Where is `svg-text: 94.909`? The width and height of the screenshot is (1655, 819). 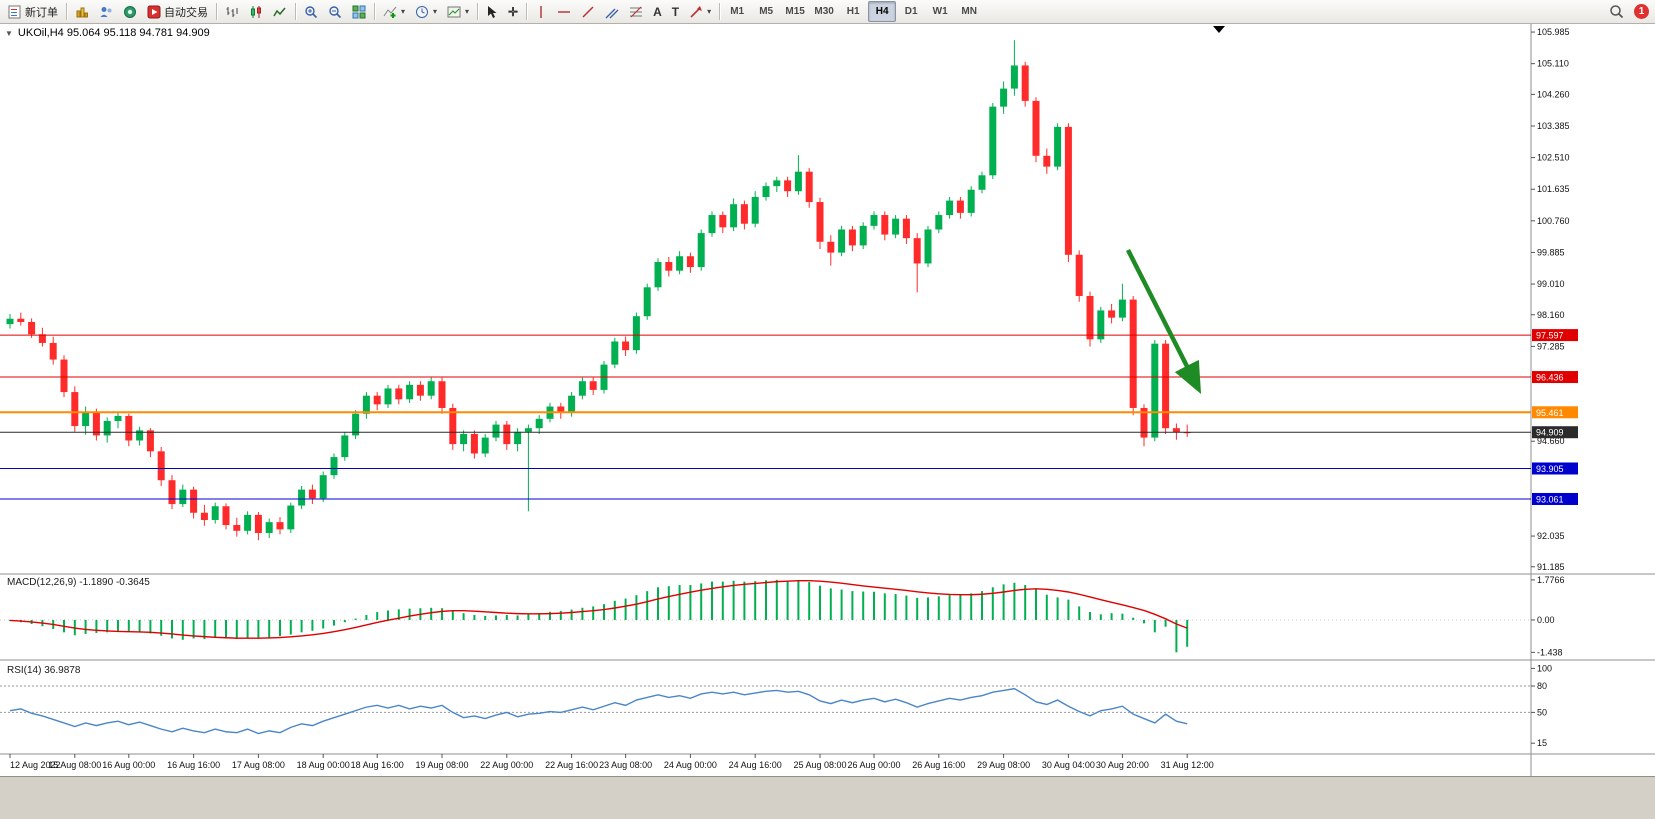
svg-text: 94.909 is located at coordinates (1550, 433).